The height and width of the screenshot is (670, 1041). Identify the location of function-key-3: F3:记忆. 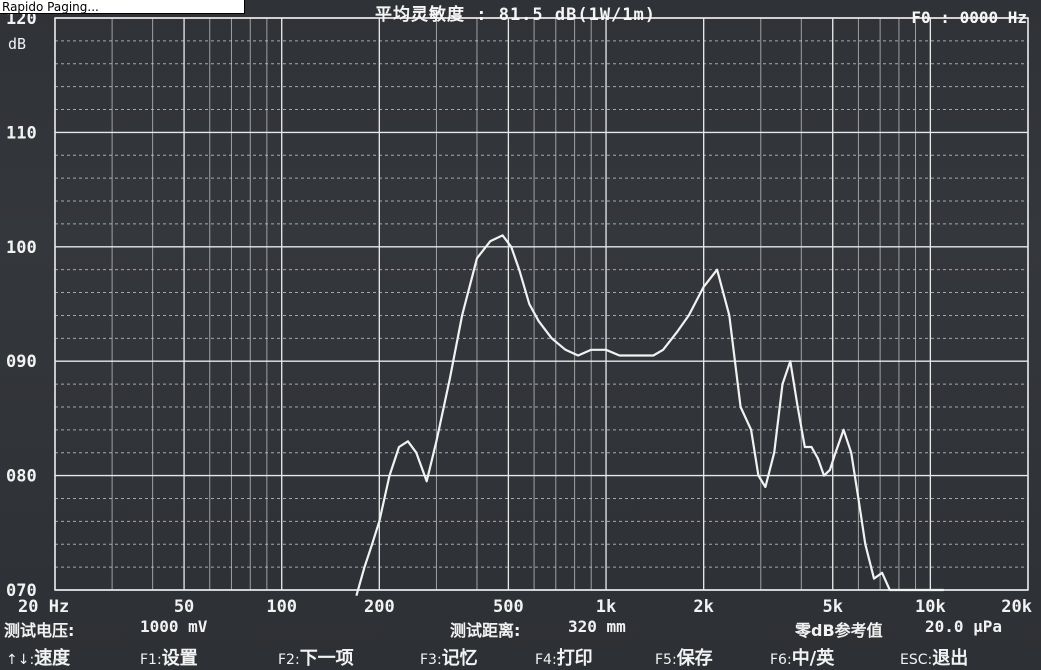
(449, 657).